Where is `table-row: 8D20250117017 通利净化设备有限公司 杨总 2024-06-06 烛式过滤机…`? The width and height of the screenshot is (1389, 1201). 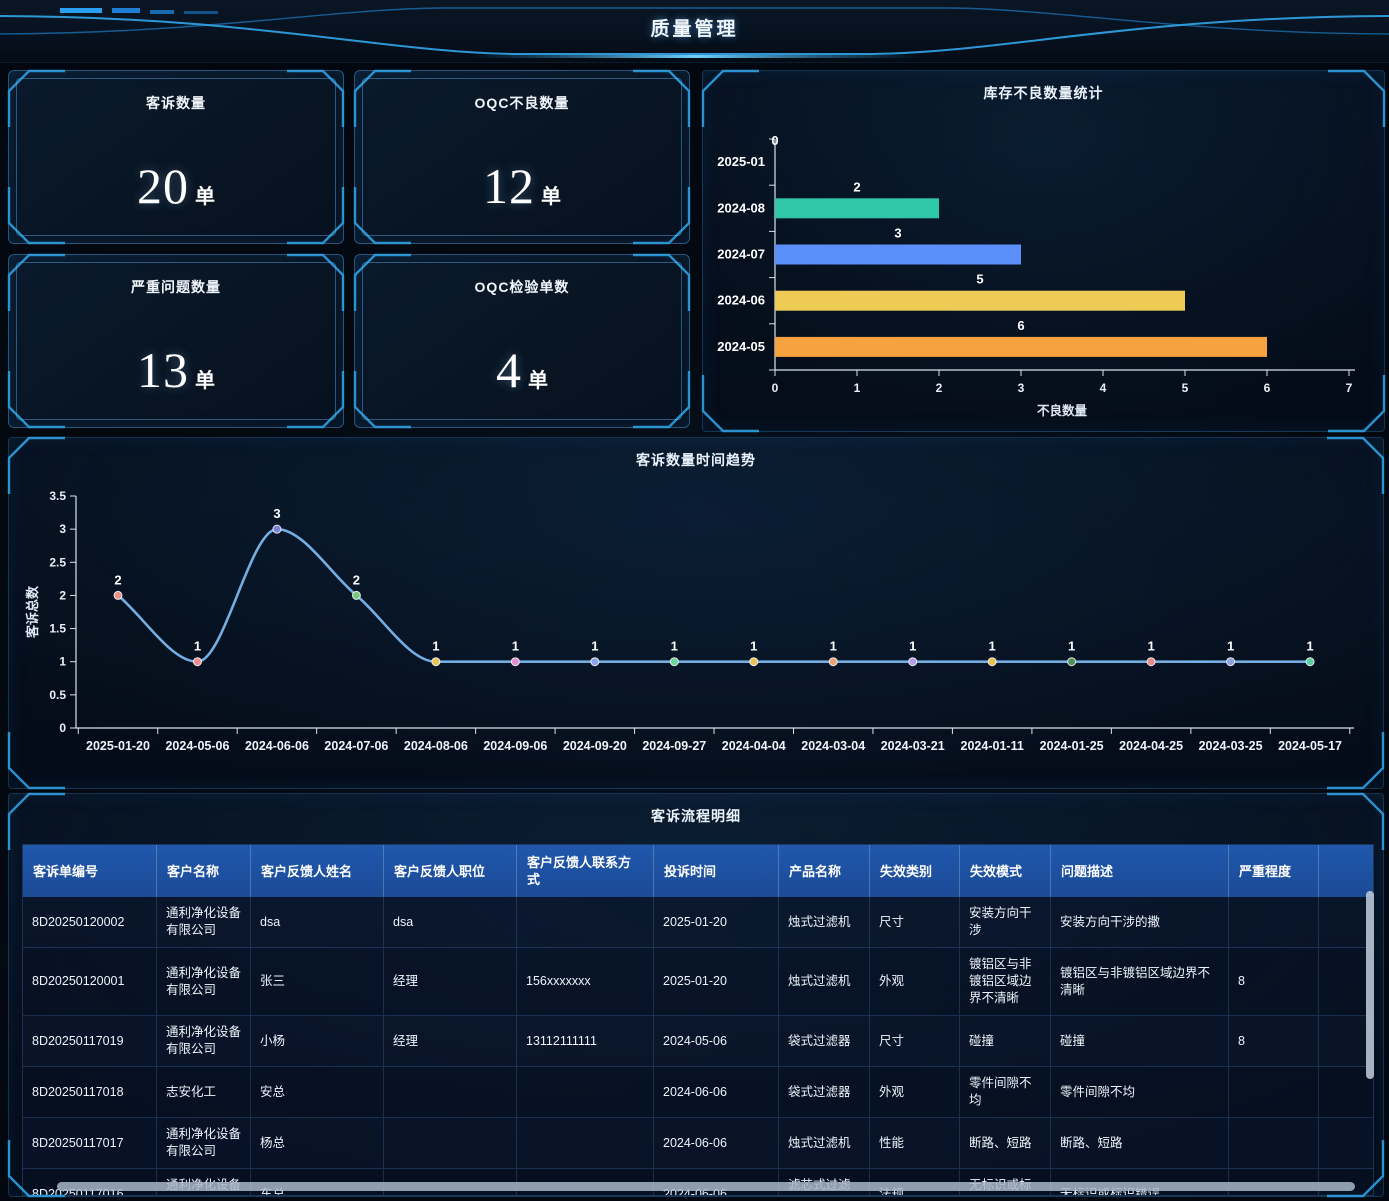 table-row: 8D20250117017 通利净化设备有限公司 杨总 2024-06-06 烛式过滤机… is located at coordinates (698, 1143).